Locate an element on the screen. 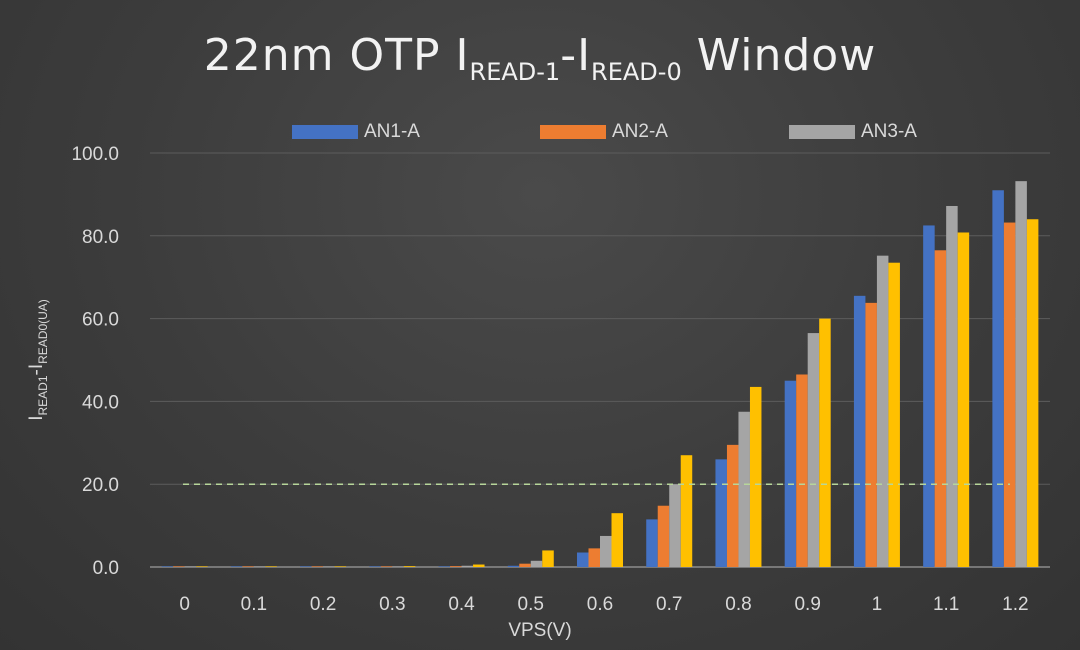 The image size is (1080, 650). legend-item-an3: AN3-A is located at coordinates (853, 132).